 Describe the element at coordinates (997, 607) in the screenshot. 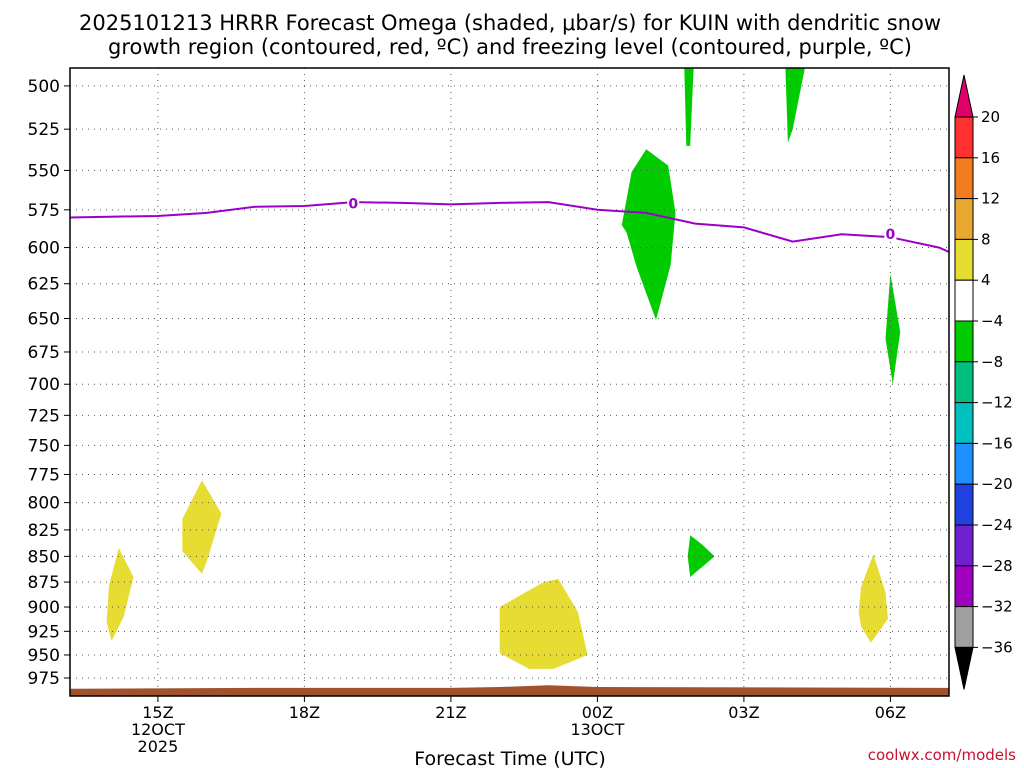

I see `colorbar-label--32: −32` at that location.